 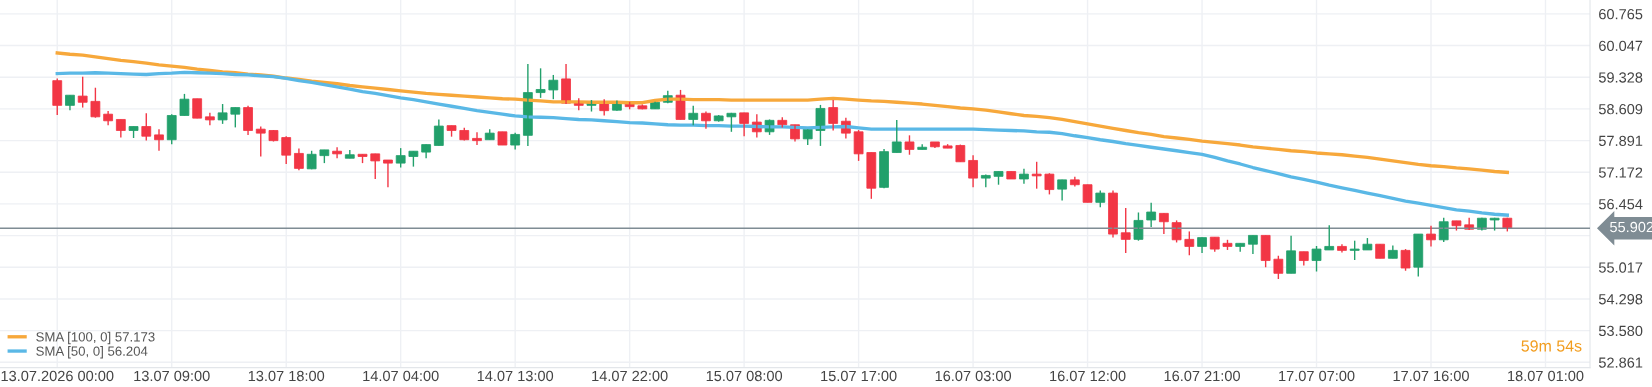 I want to click on x-tick-label: 14.07 13:00, so click(x=515, y=376).